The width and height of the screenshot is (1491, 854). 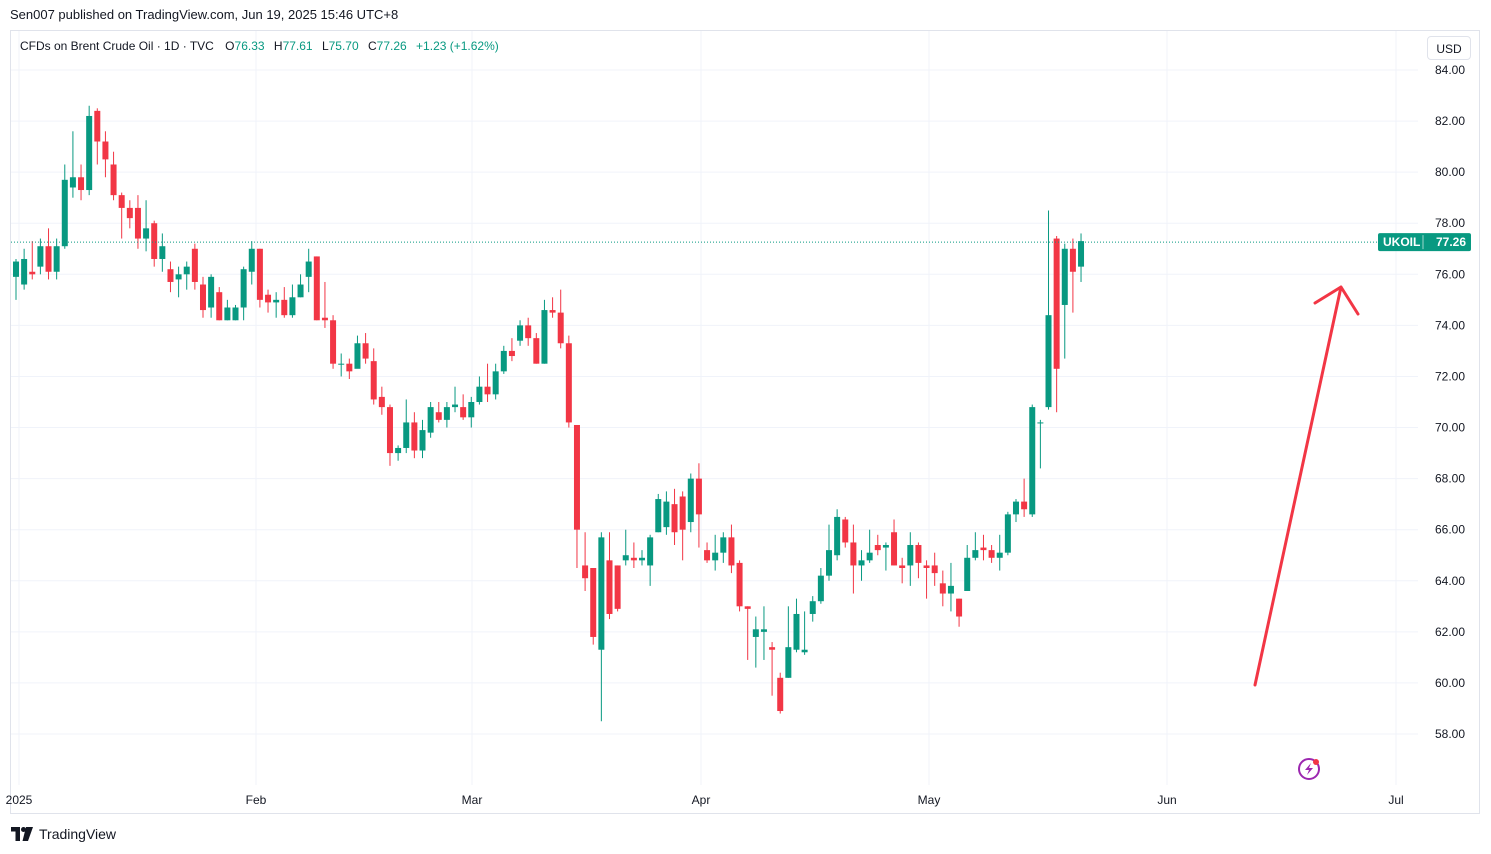 I want to click on price-tick-label: 58.00, so click(x=1450, y=734).